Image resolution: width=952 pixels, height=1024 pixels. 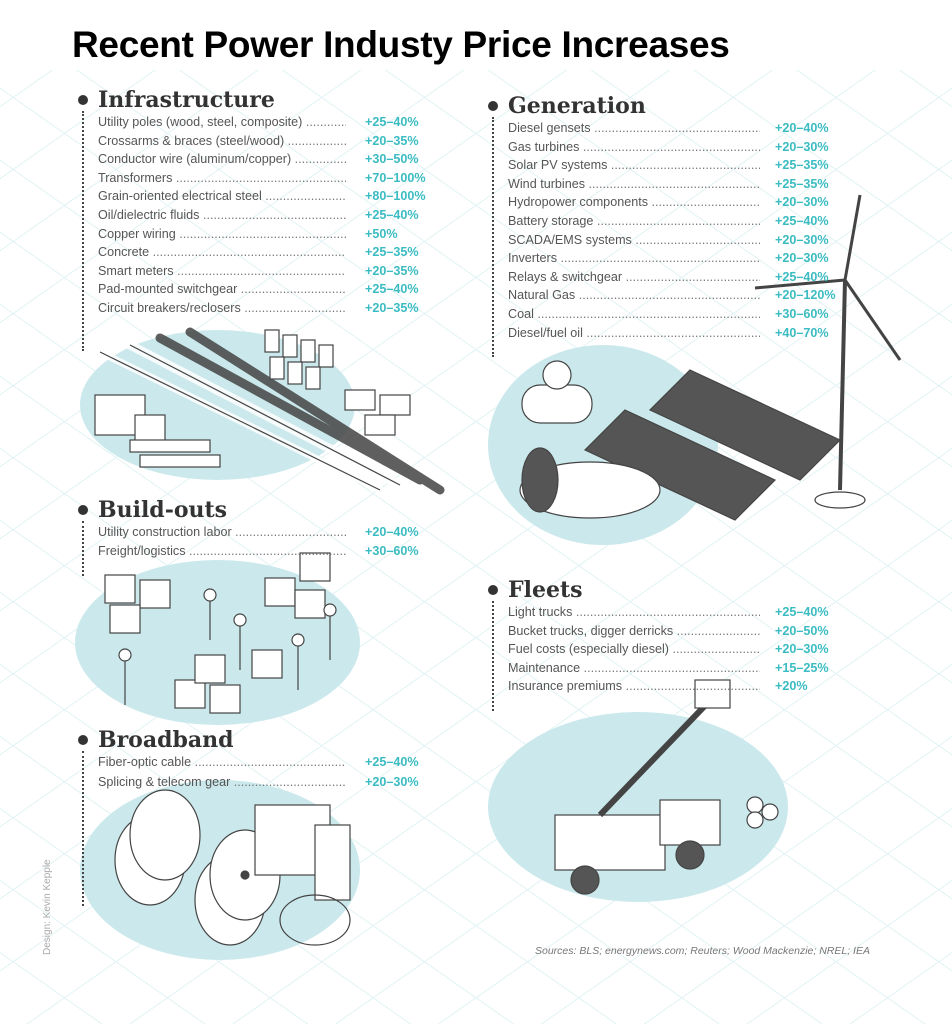 I want to click on item-value: +20%, so click(x=791, y=686).